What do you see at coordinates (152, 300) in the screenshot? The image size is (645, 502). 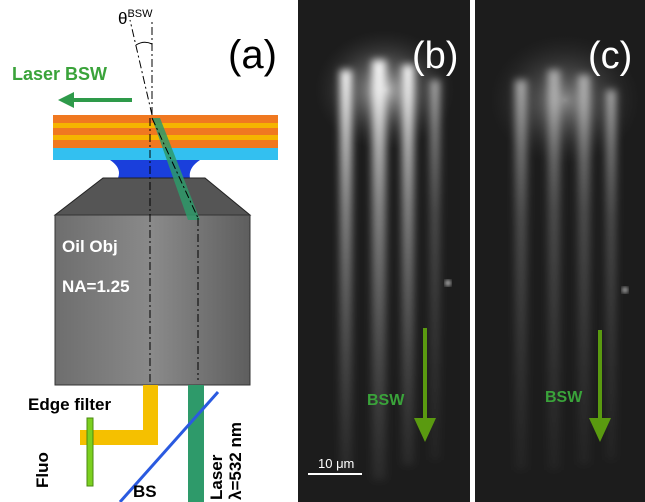 I see `objective-body` at bounding box center [152, 300].